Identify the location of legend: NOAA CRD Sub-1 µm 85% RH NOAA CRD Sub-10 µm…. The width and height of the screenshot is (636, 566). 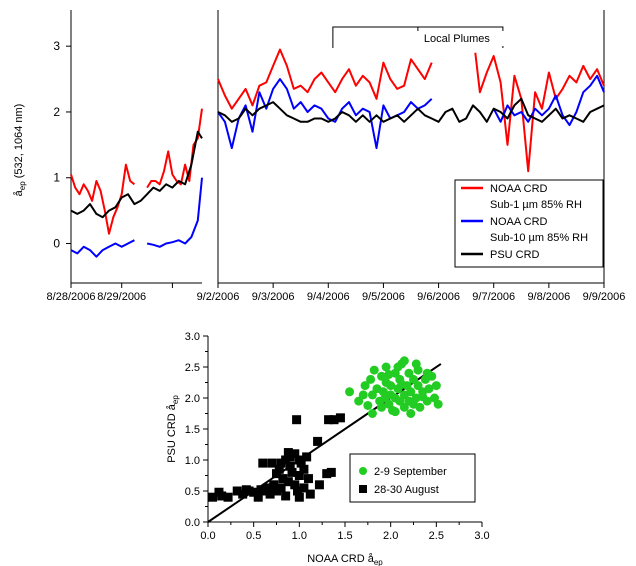
(529, 223).